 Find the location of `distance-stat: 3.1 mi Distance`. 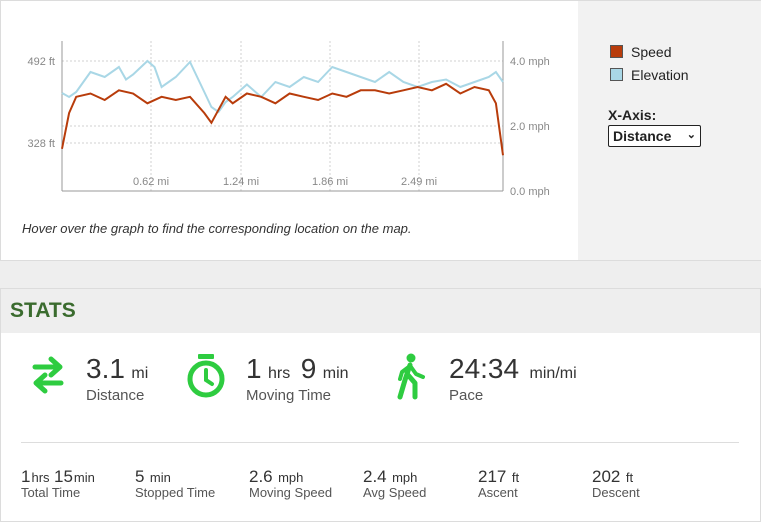

distance-stat: 3.1 mi Distance is located at coordinates (117, 378).